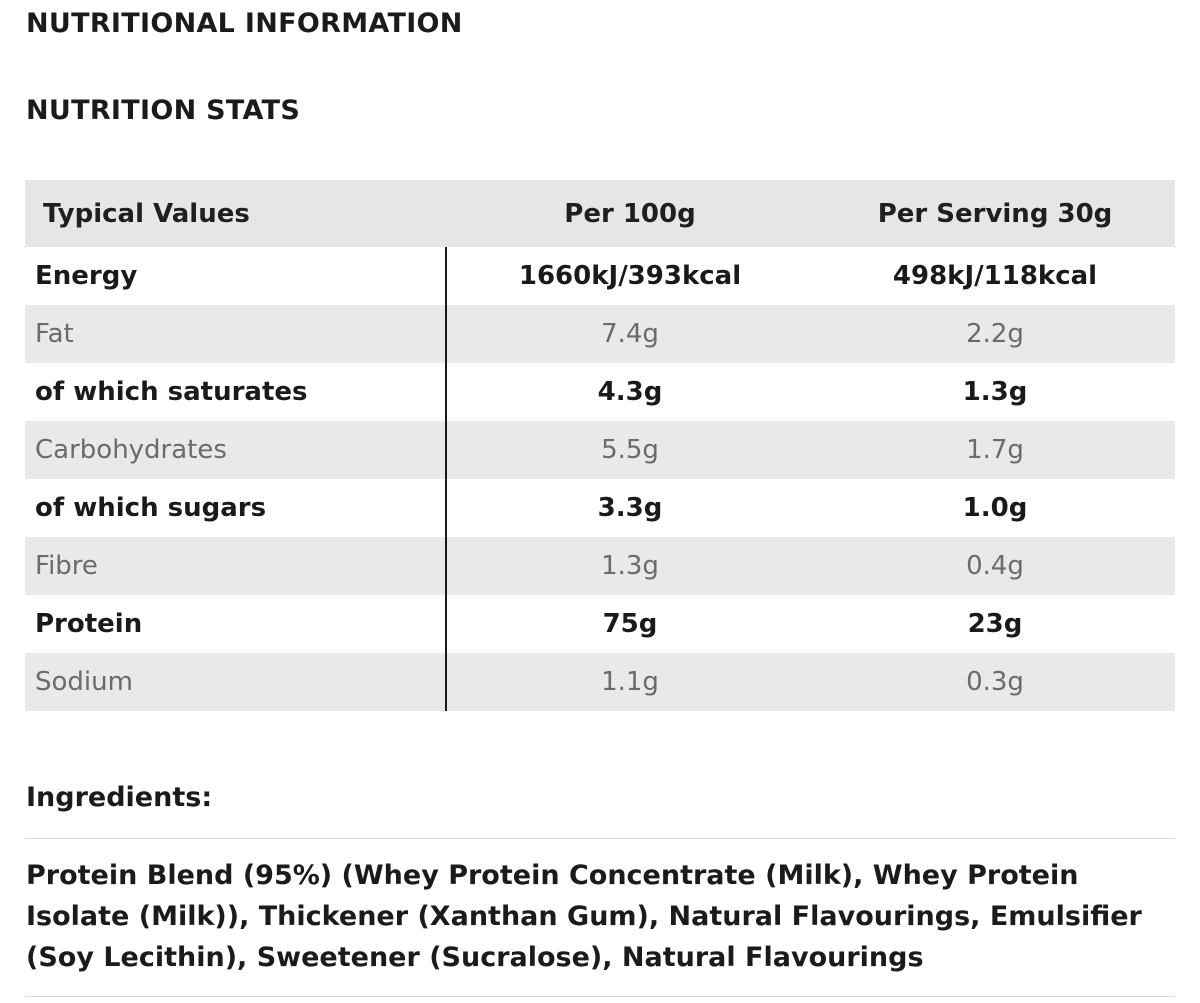 The width and height of the screenshot is (1200, 1003). Describe the element at coordinates (995, 508) in the screenshot. I see `row-value-per-serving: 1.0g` at that location.